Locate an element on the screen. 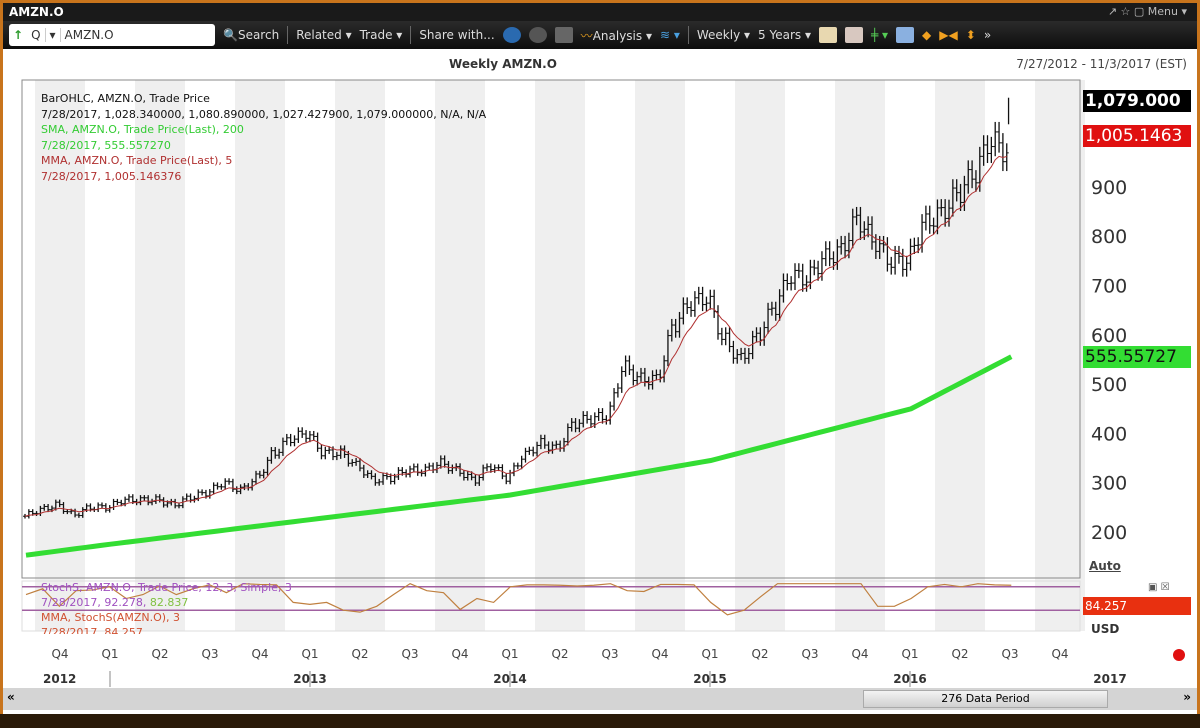 The image size is (1200, 728). legend-line: SMA, AMZN.O, Trade Price(Last), 200 is located at coordinates (142, 129).